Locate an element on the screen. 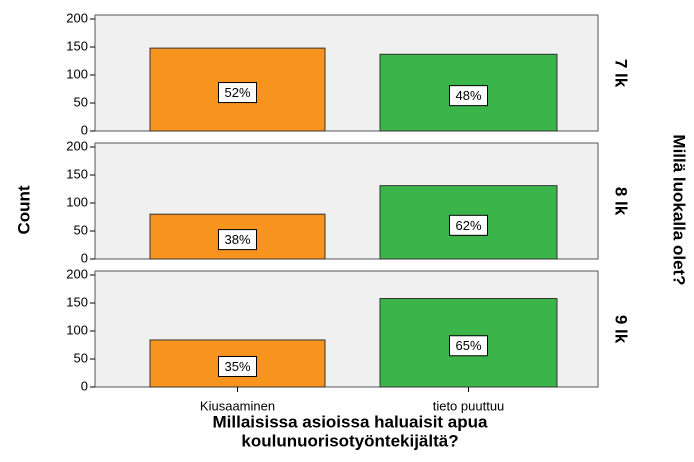 The width and height of the screenshot is (694, 462). value-label: 62% is located at coordinates (468, 225).